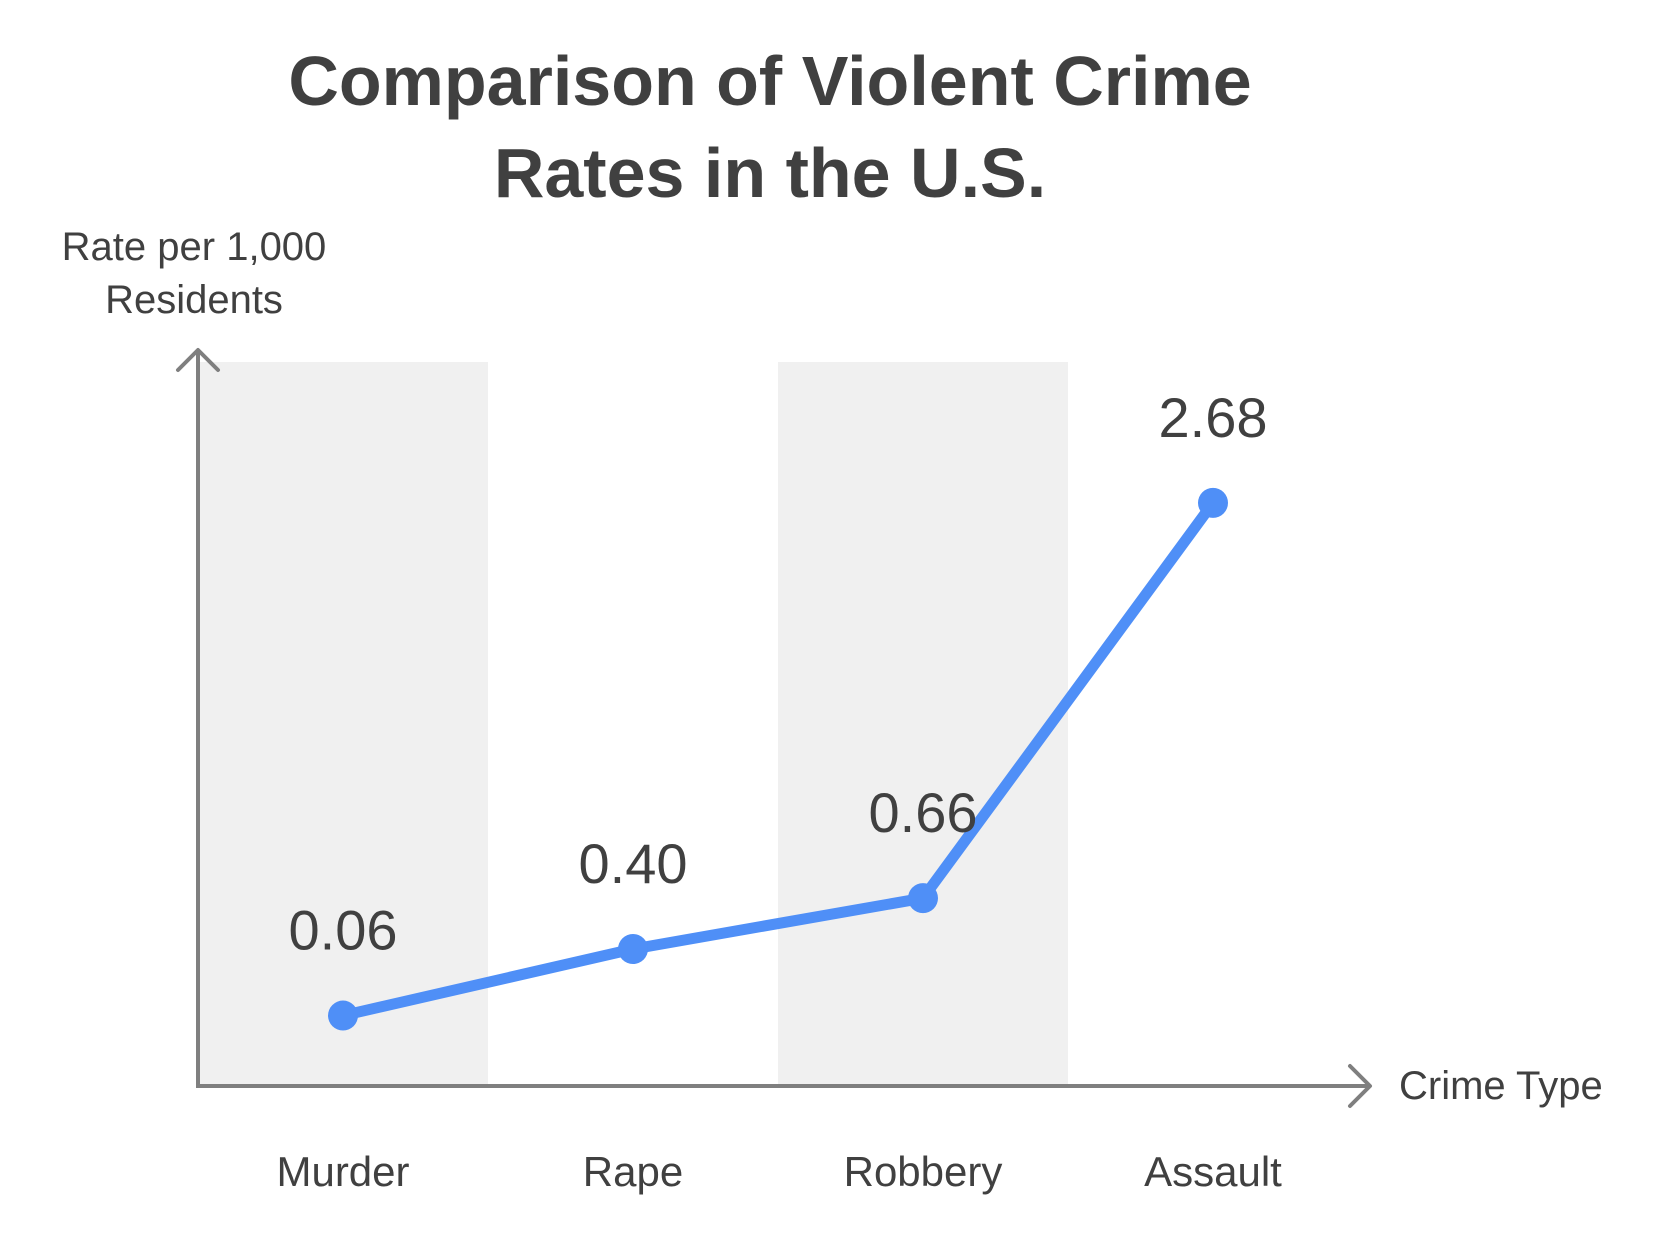 This screenshot has height=1241, width=1674. What do you see at coordinates (779, 1171) in the screenshot?
I see `x-tick-labels: Murder Rape Robbery Assault` at bounding box center [779, 1171].